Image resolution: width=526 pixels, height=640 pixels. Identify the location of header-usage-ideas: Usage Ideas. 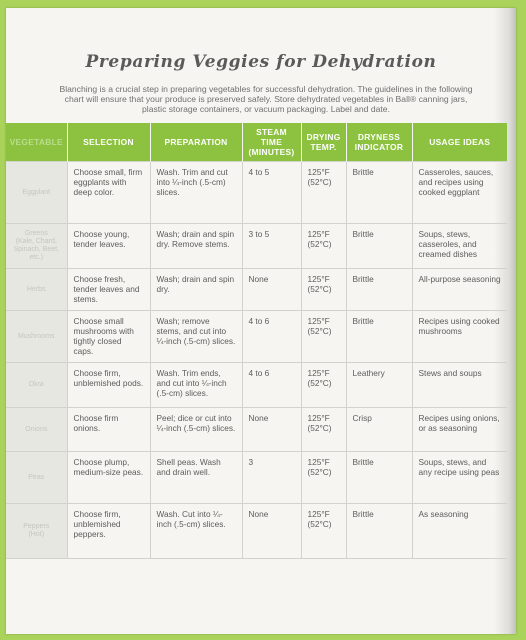
(459, 142).